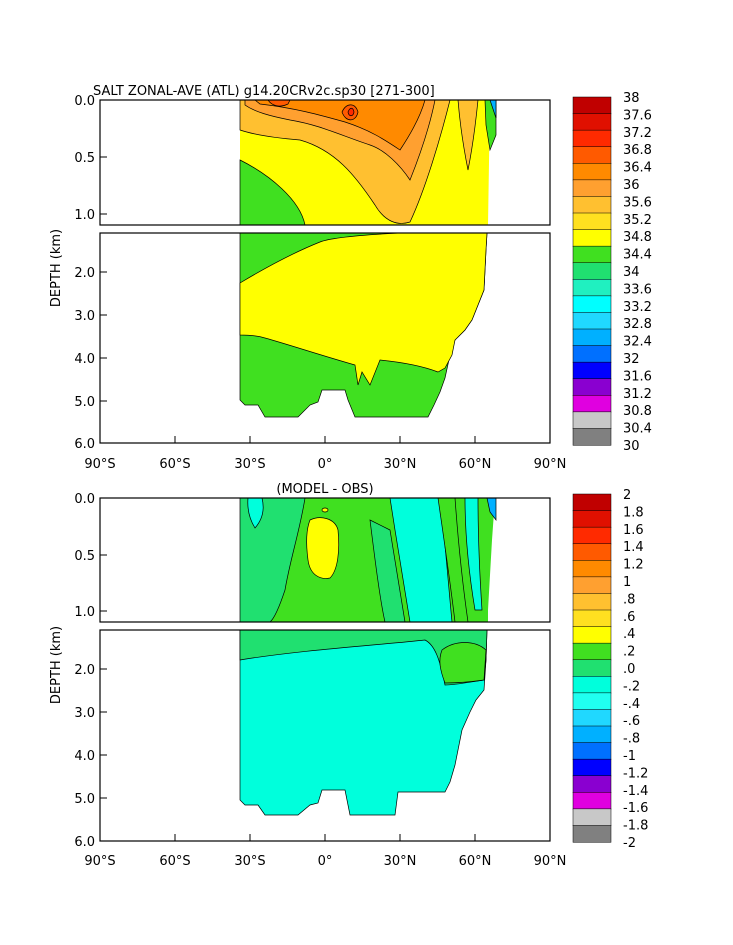  Describe the element at coordinates (633, 565) in the screenshot. I see `colorbar-level-label: 1.2` at that location.